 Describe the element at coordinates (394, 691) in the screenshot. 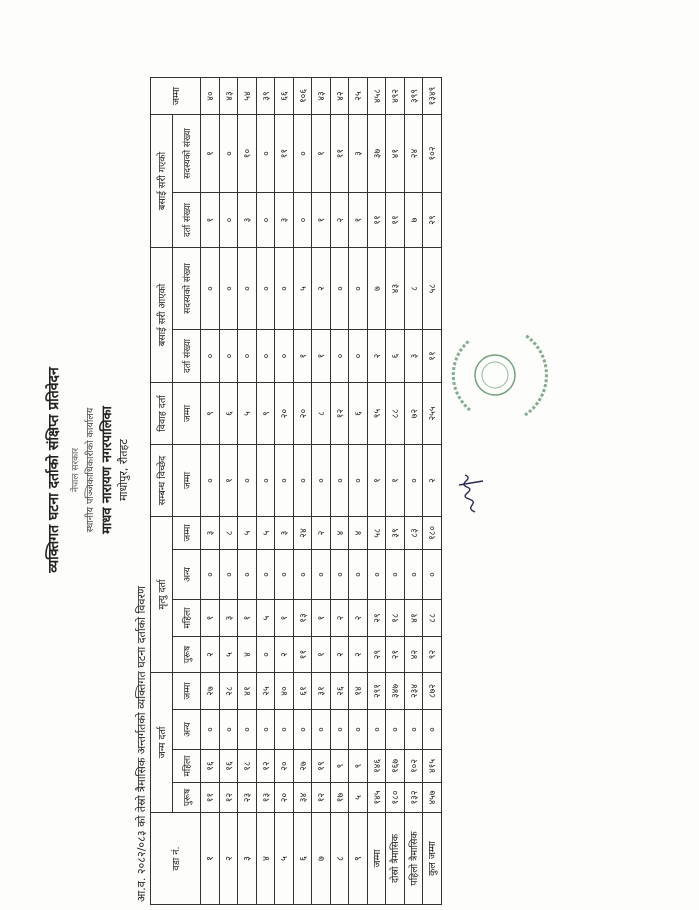

I see `table-cell: ३४७` at that location.